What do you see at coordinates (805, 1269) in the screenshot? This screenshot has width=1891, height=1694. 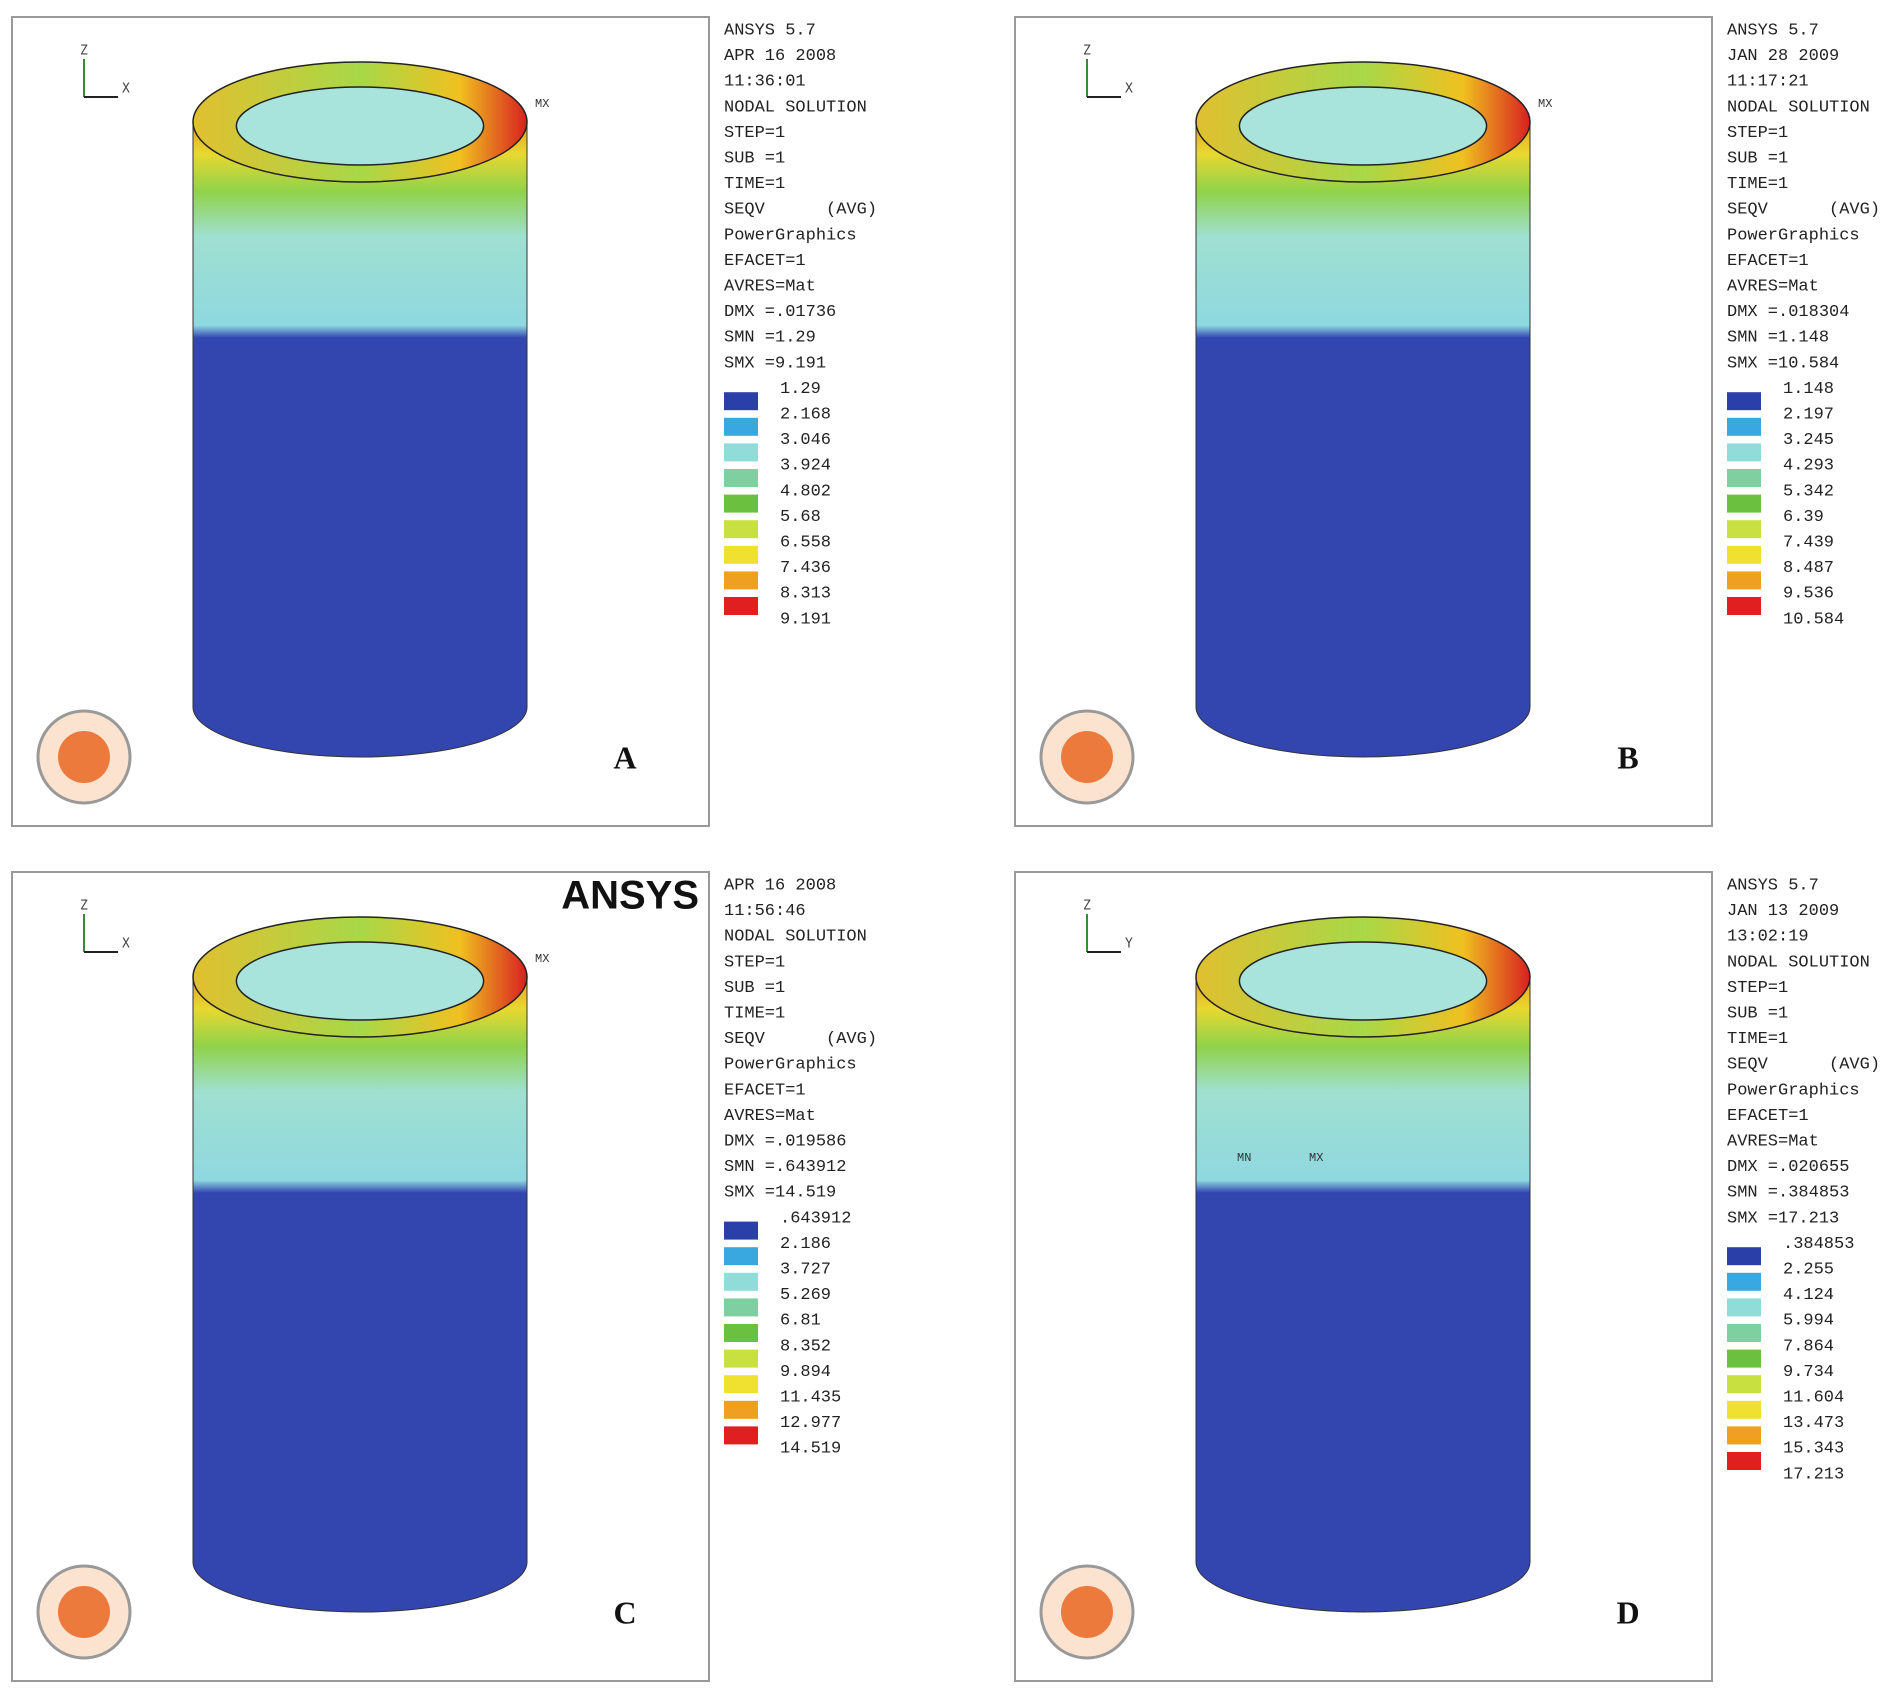 I see `legend-value: 3.727` at bounding box center [805, 1269].